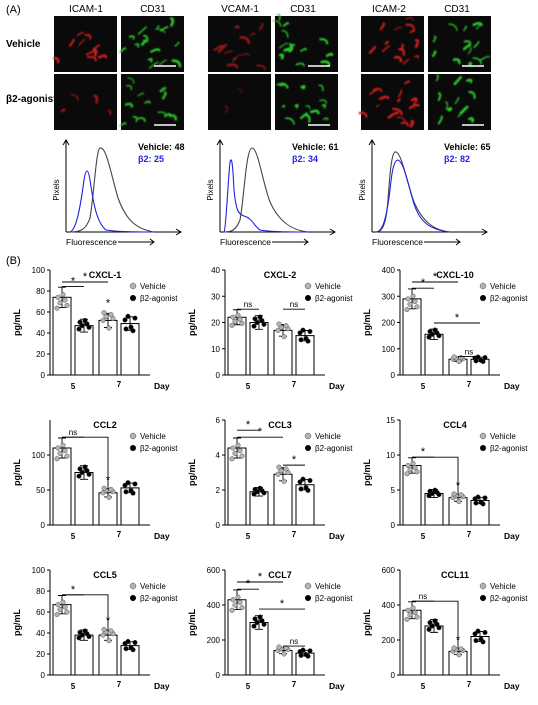  I want to click on row-label-vehicle: Vehicle, so click(23, 44).